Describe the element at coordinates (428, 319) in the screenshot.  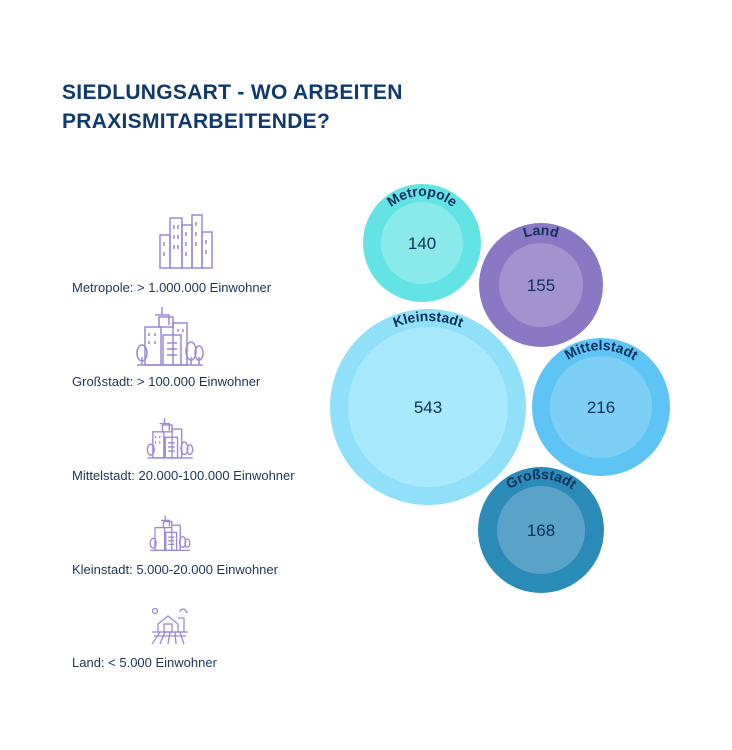
I see `bubble-label: Kleinstadt` at that location.